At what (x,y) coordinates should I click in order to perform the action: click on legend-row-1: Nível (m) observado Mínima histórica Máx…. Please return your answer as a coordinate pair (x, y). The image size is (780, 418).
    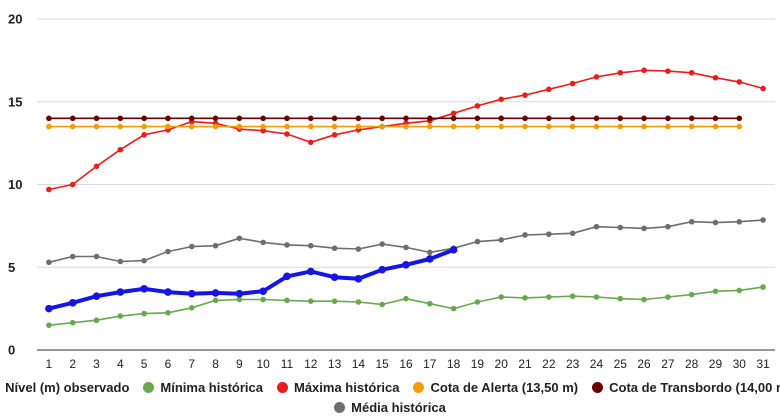
    Looking at the image, I should click on (390, 387).